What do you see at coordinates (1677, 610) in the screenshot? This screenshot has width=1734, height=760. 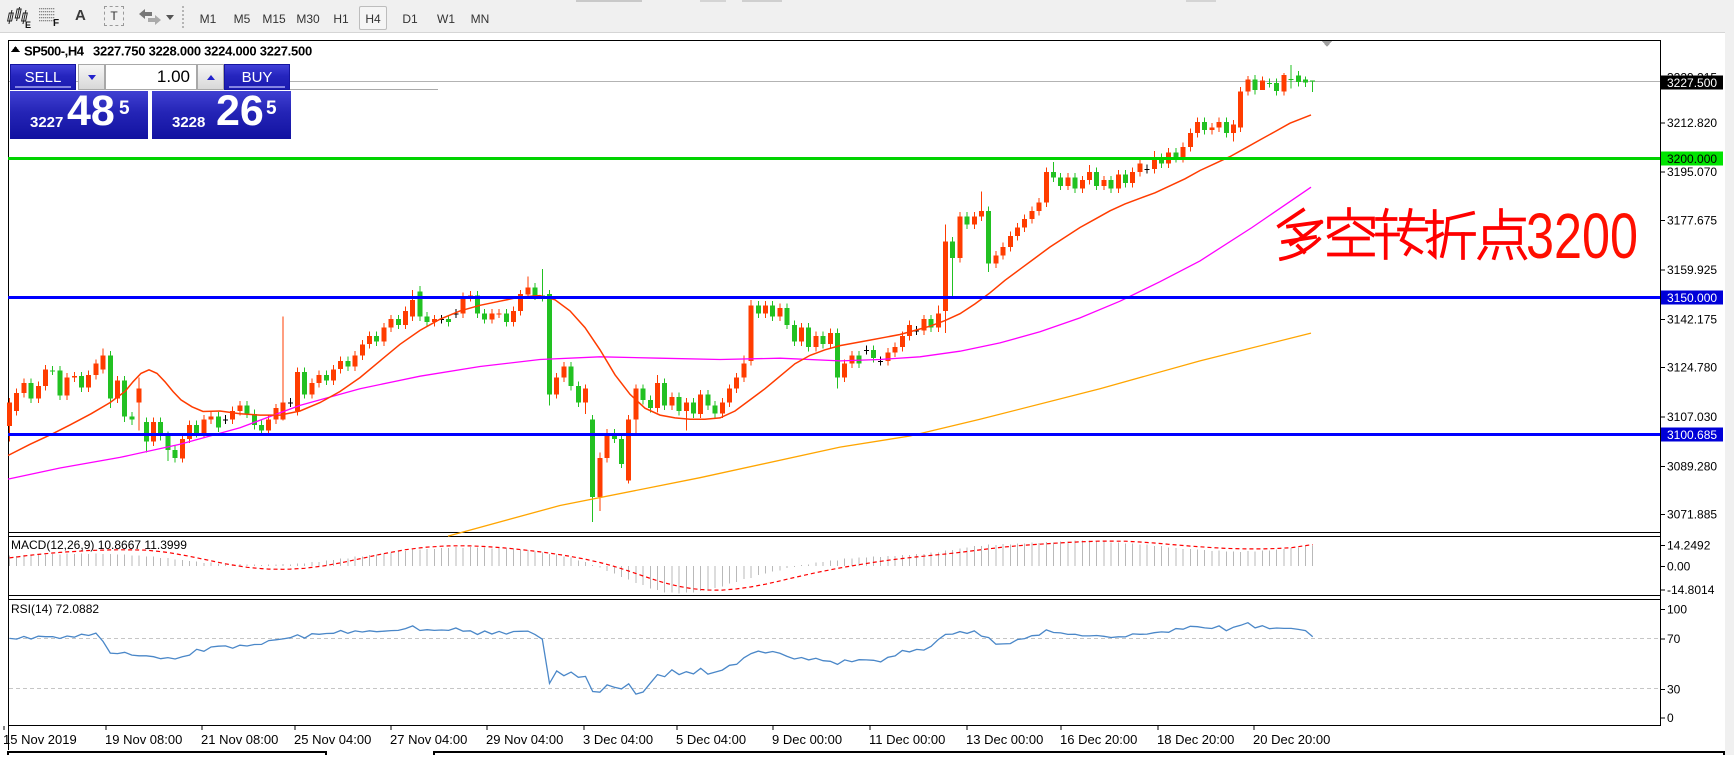 I see `svg-text: 100` at bounding box center [1677, 610].